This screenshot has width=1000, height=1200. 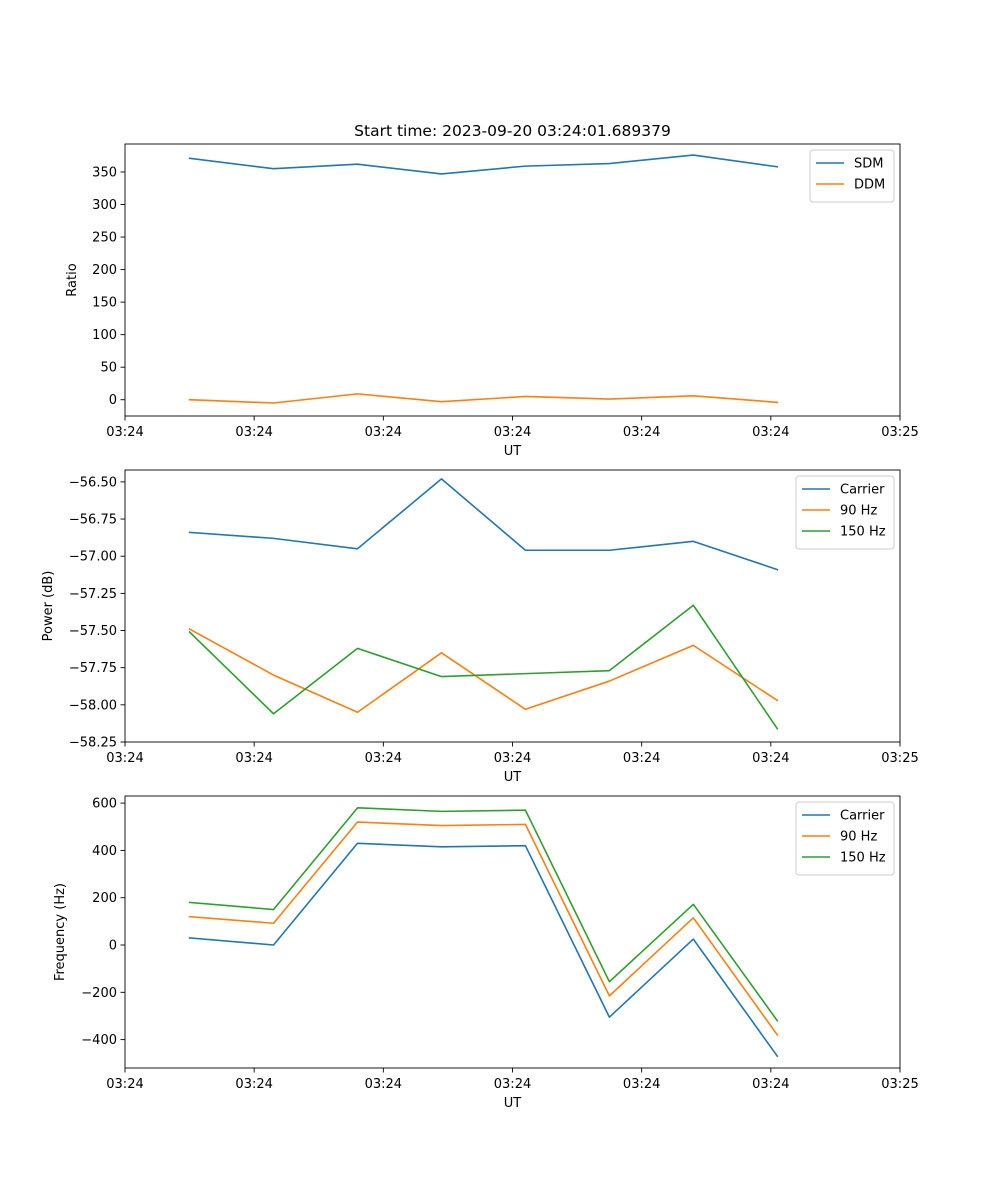 I want to click on y-tick-label: −58.25, so click(x=93, y=743).